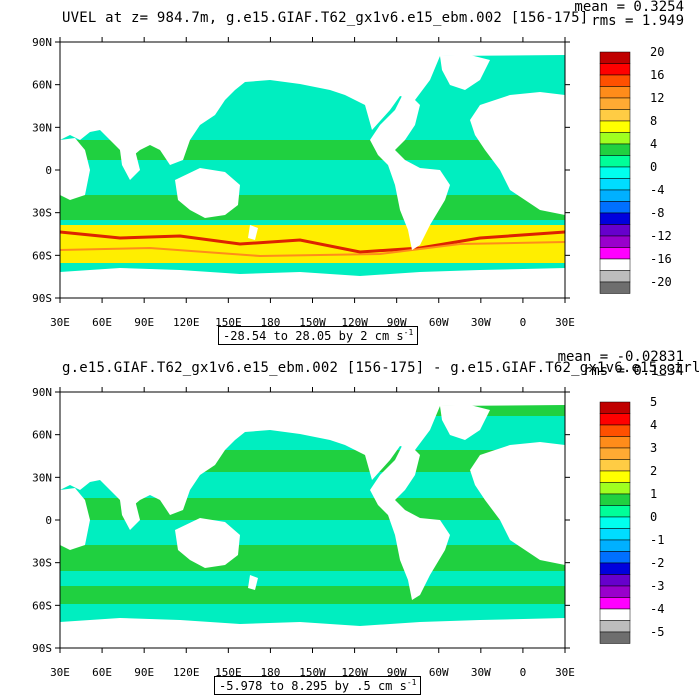 This screenshot has height=700, width=700. What do you see at coordinates (657, 75) in the screenshot?
I see `colorbar-label: 16` at bounding box center [657, 75].